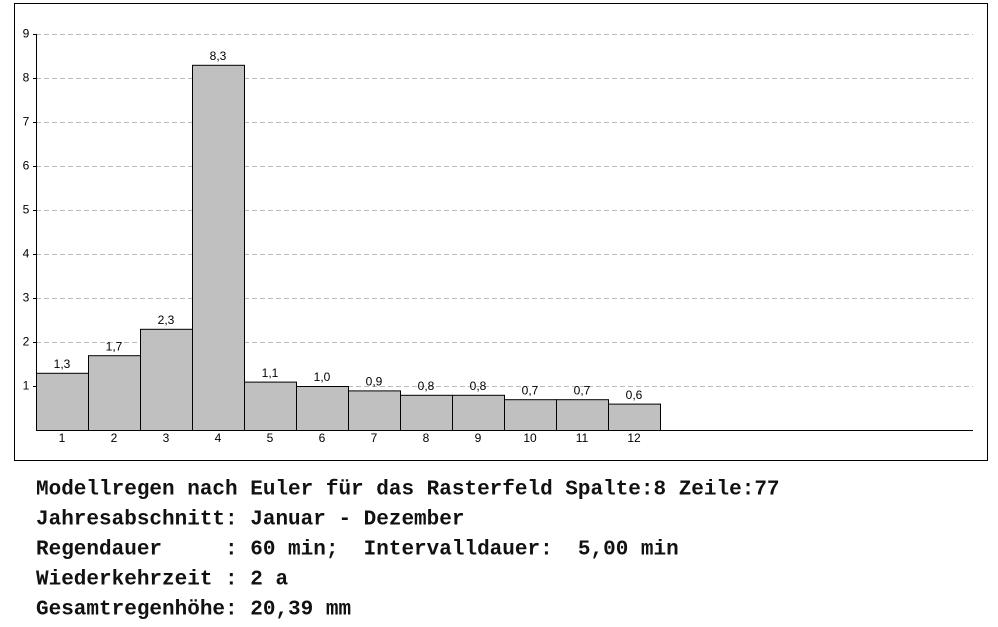  What do you see at coordinates (250, 520) in the screenshot?
I see `info-line: Jahresabschnitt: Januar - Dezember` at bounding box center [250, 520].